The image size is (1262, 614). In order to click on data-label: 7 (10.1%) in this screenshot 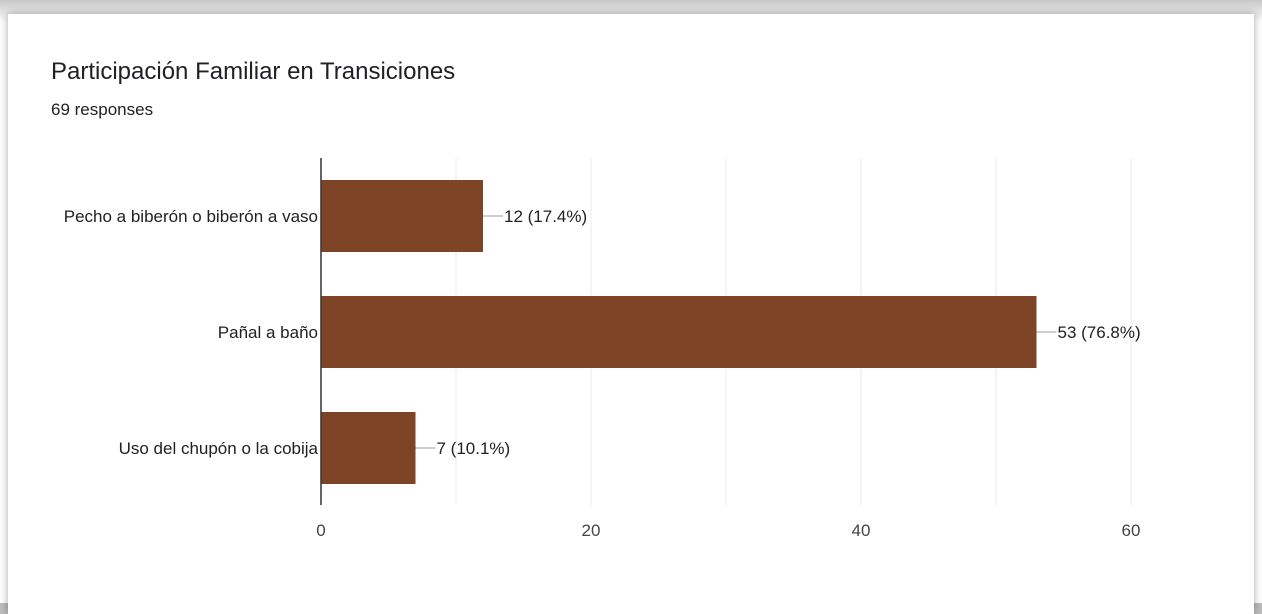, I will do `click(474, 448)`.